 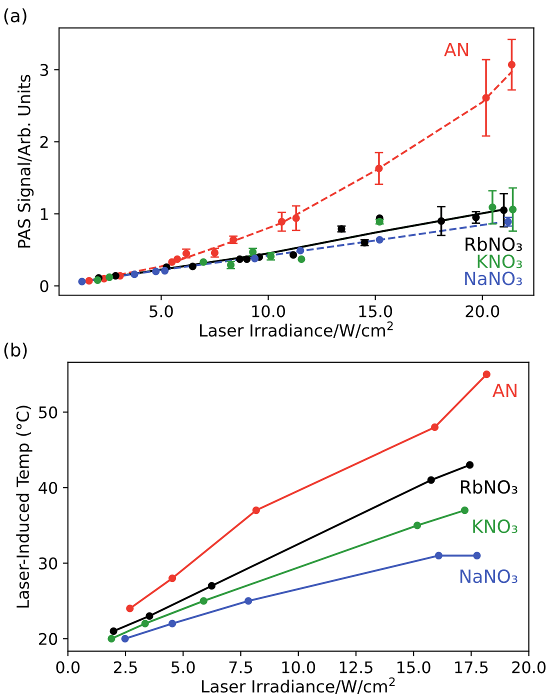 I want to click on y-tick-label: 0, so click(x=44, y=286).